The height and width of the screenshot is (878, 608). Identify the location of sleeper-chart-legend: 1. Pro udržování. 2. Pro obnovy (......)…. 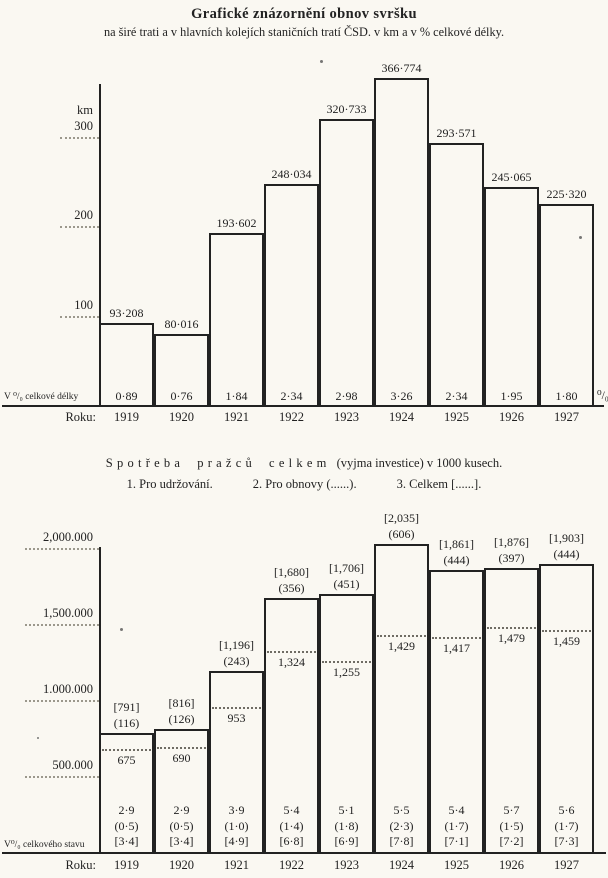
(304, 484).